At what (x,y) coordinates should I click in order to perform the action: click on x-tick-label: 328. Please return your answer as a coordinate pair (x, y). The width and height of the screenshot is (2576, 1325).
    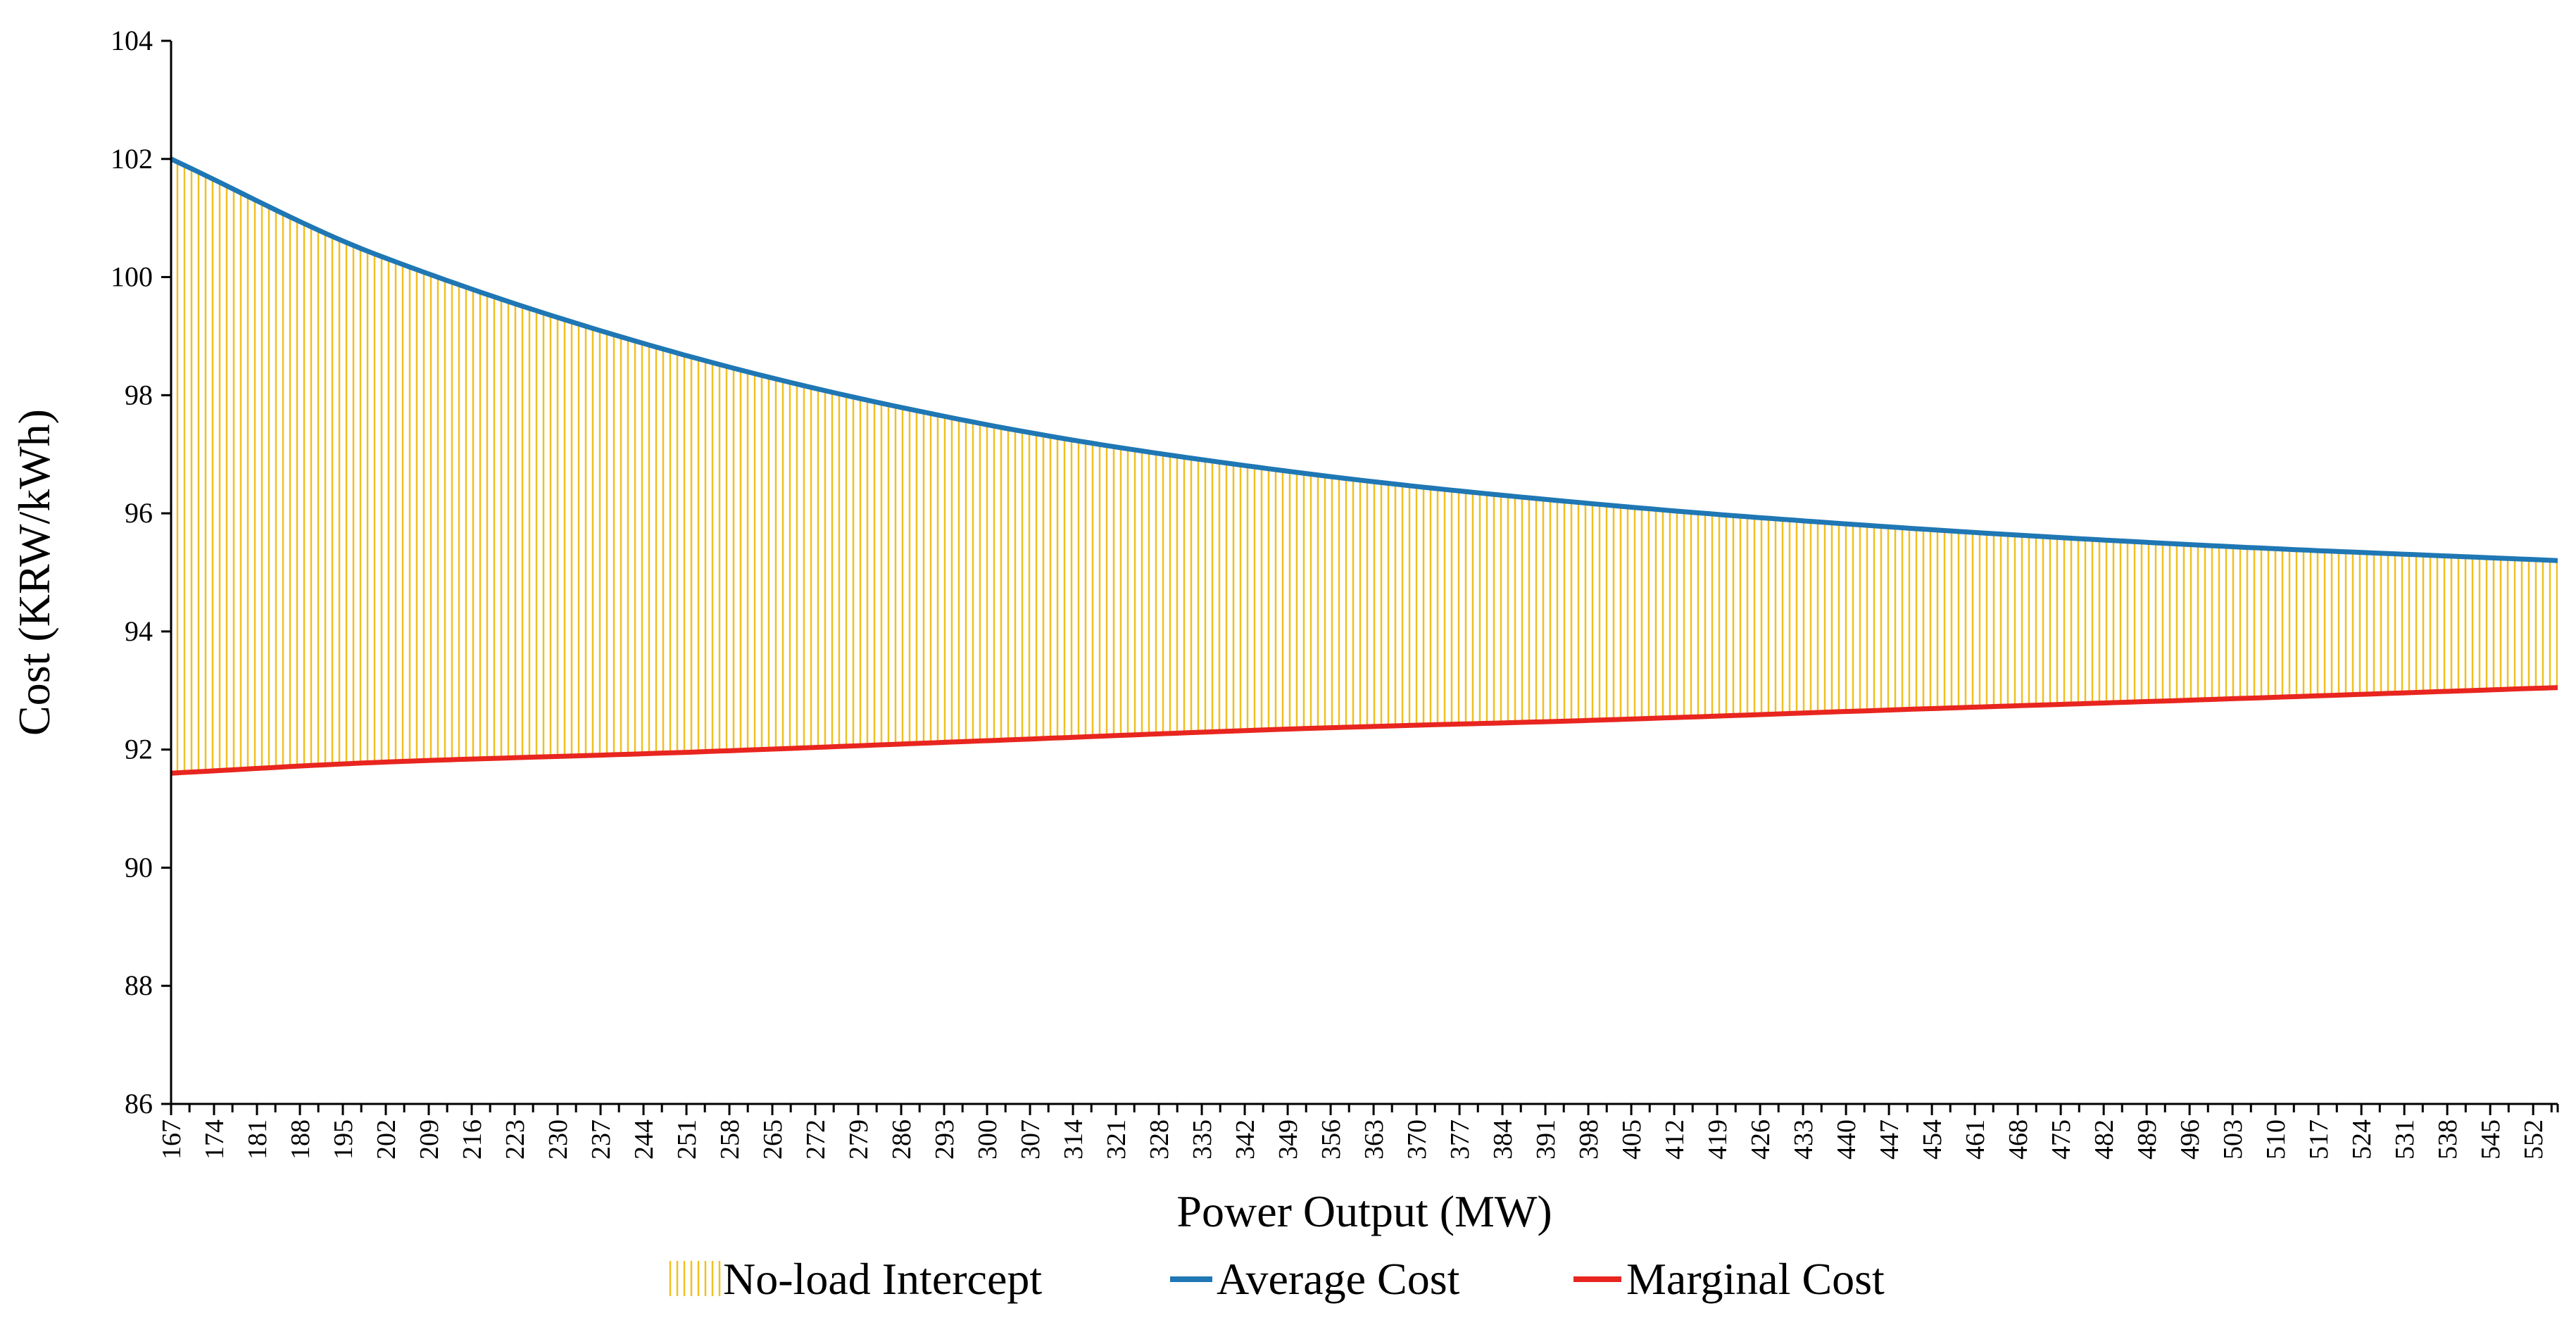
    Looking at the image, I should click on (1159, 1140).